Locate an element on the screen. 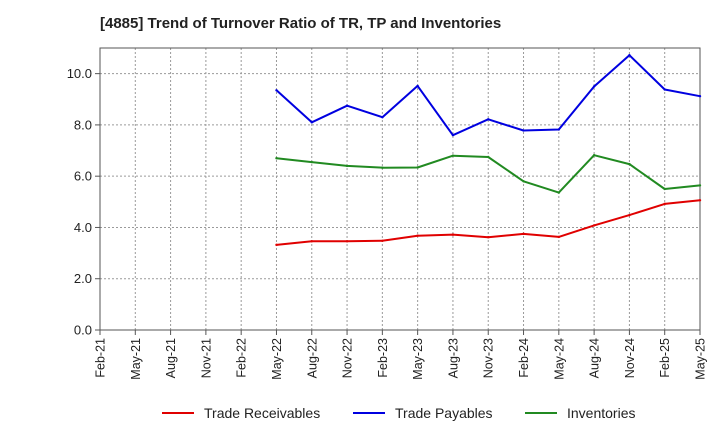 The image size is (720, 440). x-tick-label: Aug-24 is located at coordinates (595, 358).